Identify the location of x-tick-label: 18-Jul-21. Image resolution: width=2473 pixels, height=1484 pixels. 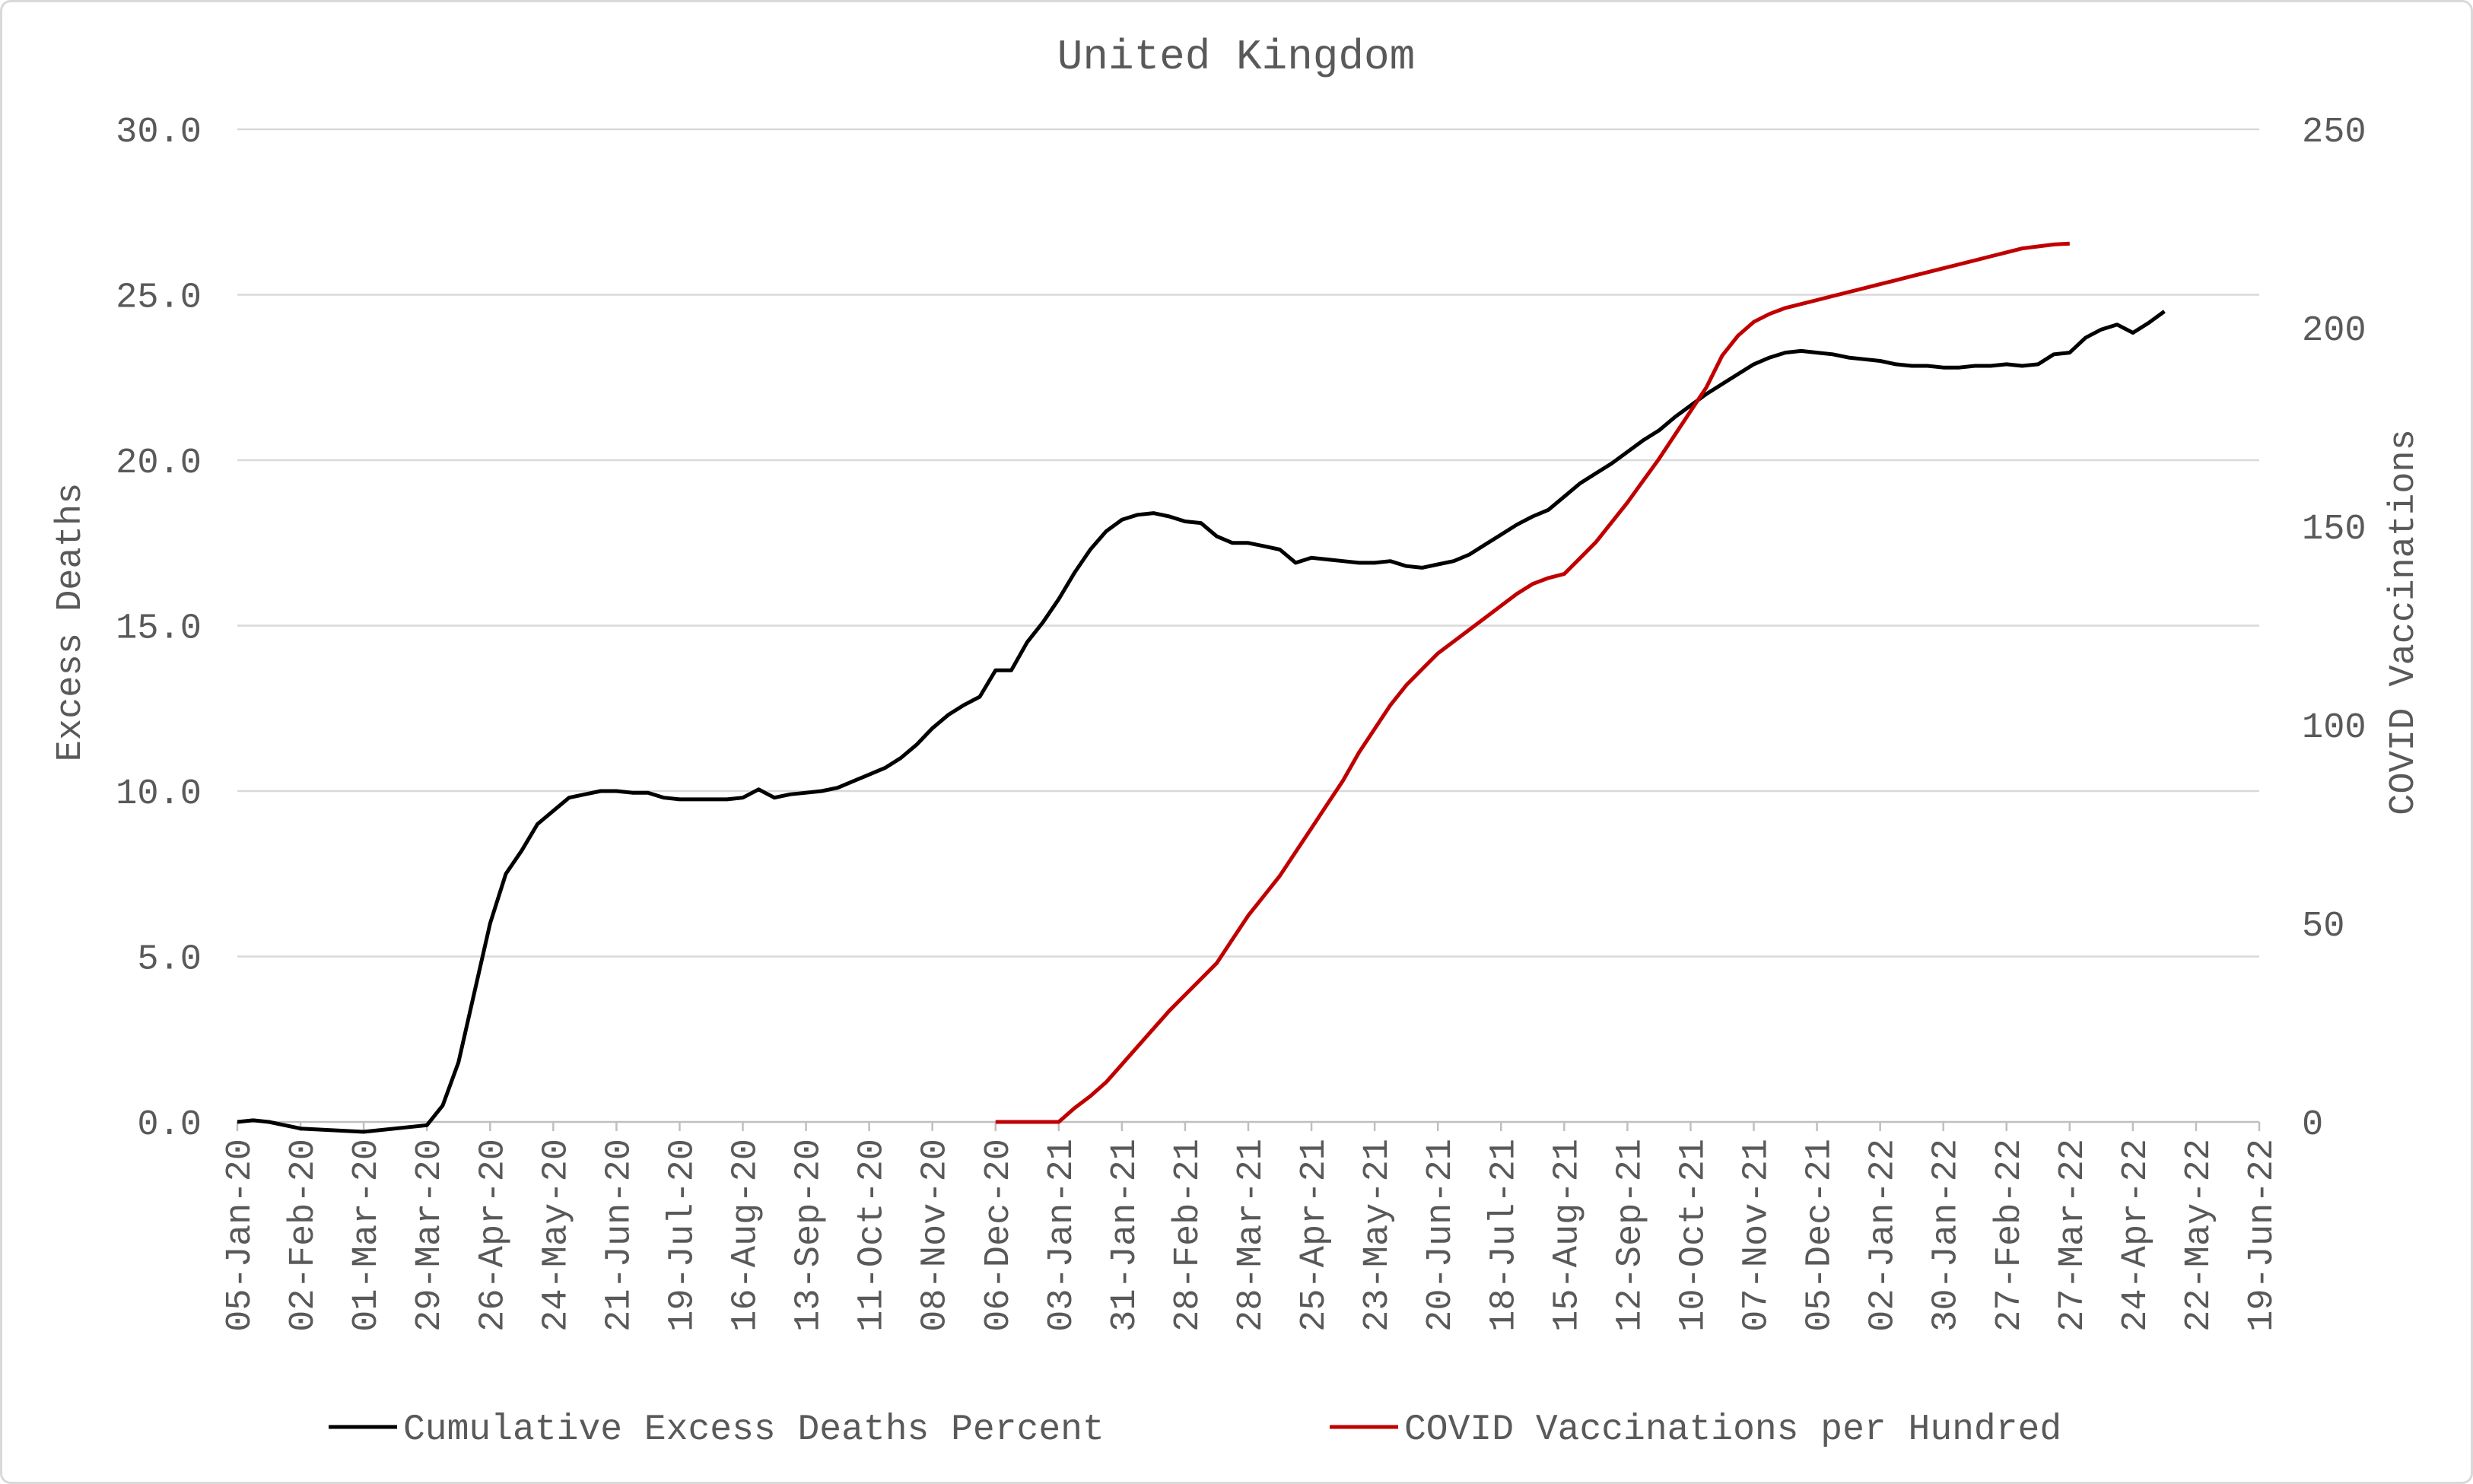
(1504, 1235).